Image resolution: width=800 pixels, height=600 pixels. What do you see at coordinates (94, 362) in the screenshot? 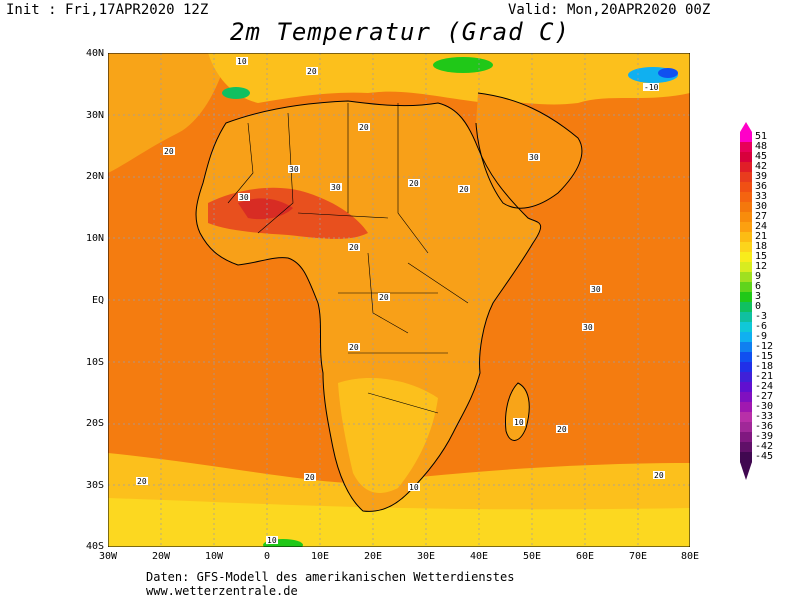
I see `lat-label: 10S` at bounding box center [94, 362].